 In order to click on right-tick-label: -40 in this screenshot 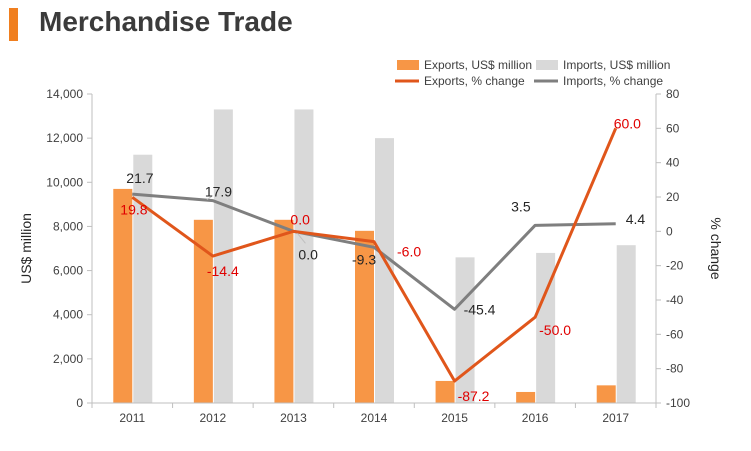, I will do `click(675, 300)`.